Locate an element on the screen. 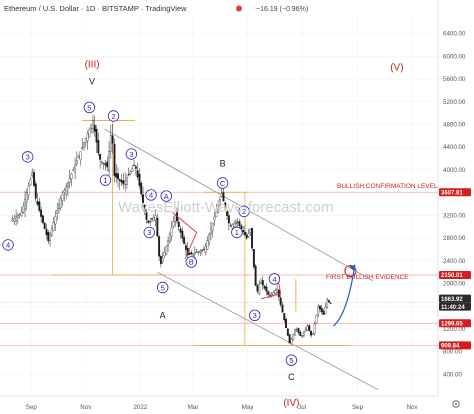 The width and height of the screenshot is (474, 414). wave-label-circle: C is located at coordinates (222, 183).